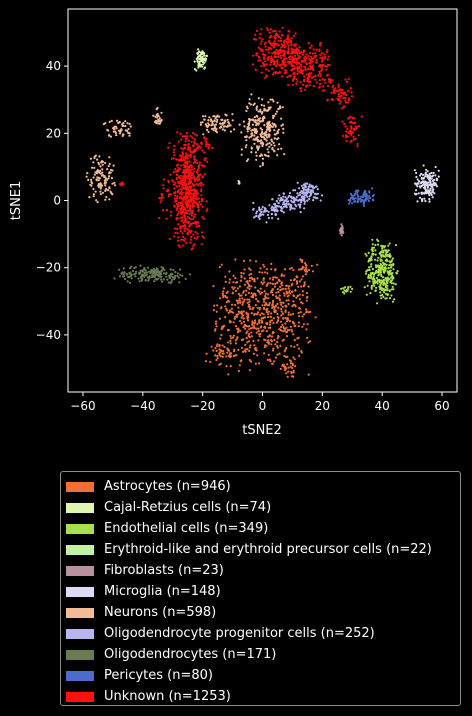 Image resolution: width=472 pixels, height=716 pixels. Describe the element at coordinates (53, 66) in the screenshot. I see `y-tick-label: 40` at that location.